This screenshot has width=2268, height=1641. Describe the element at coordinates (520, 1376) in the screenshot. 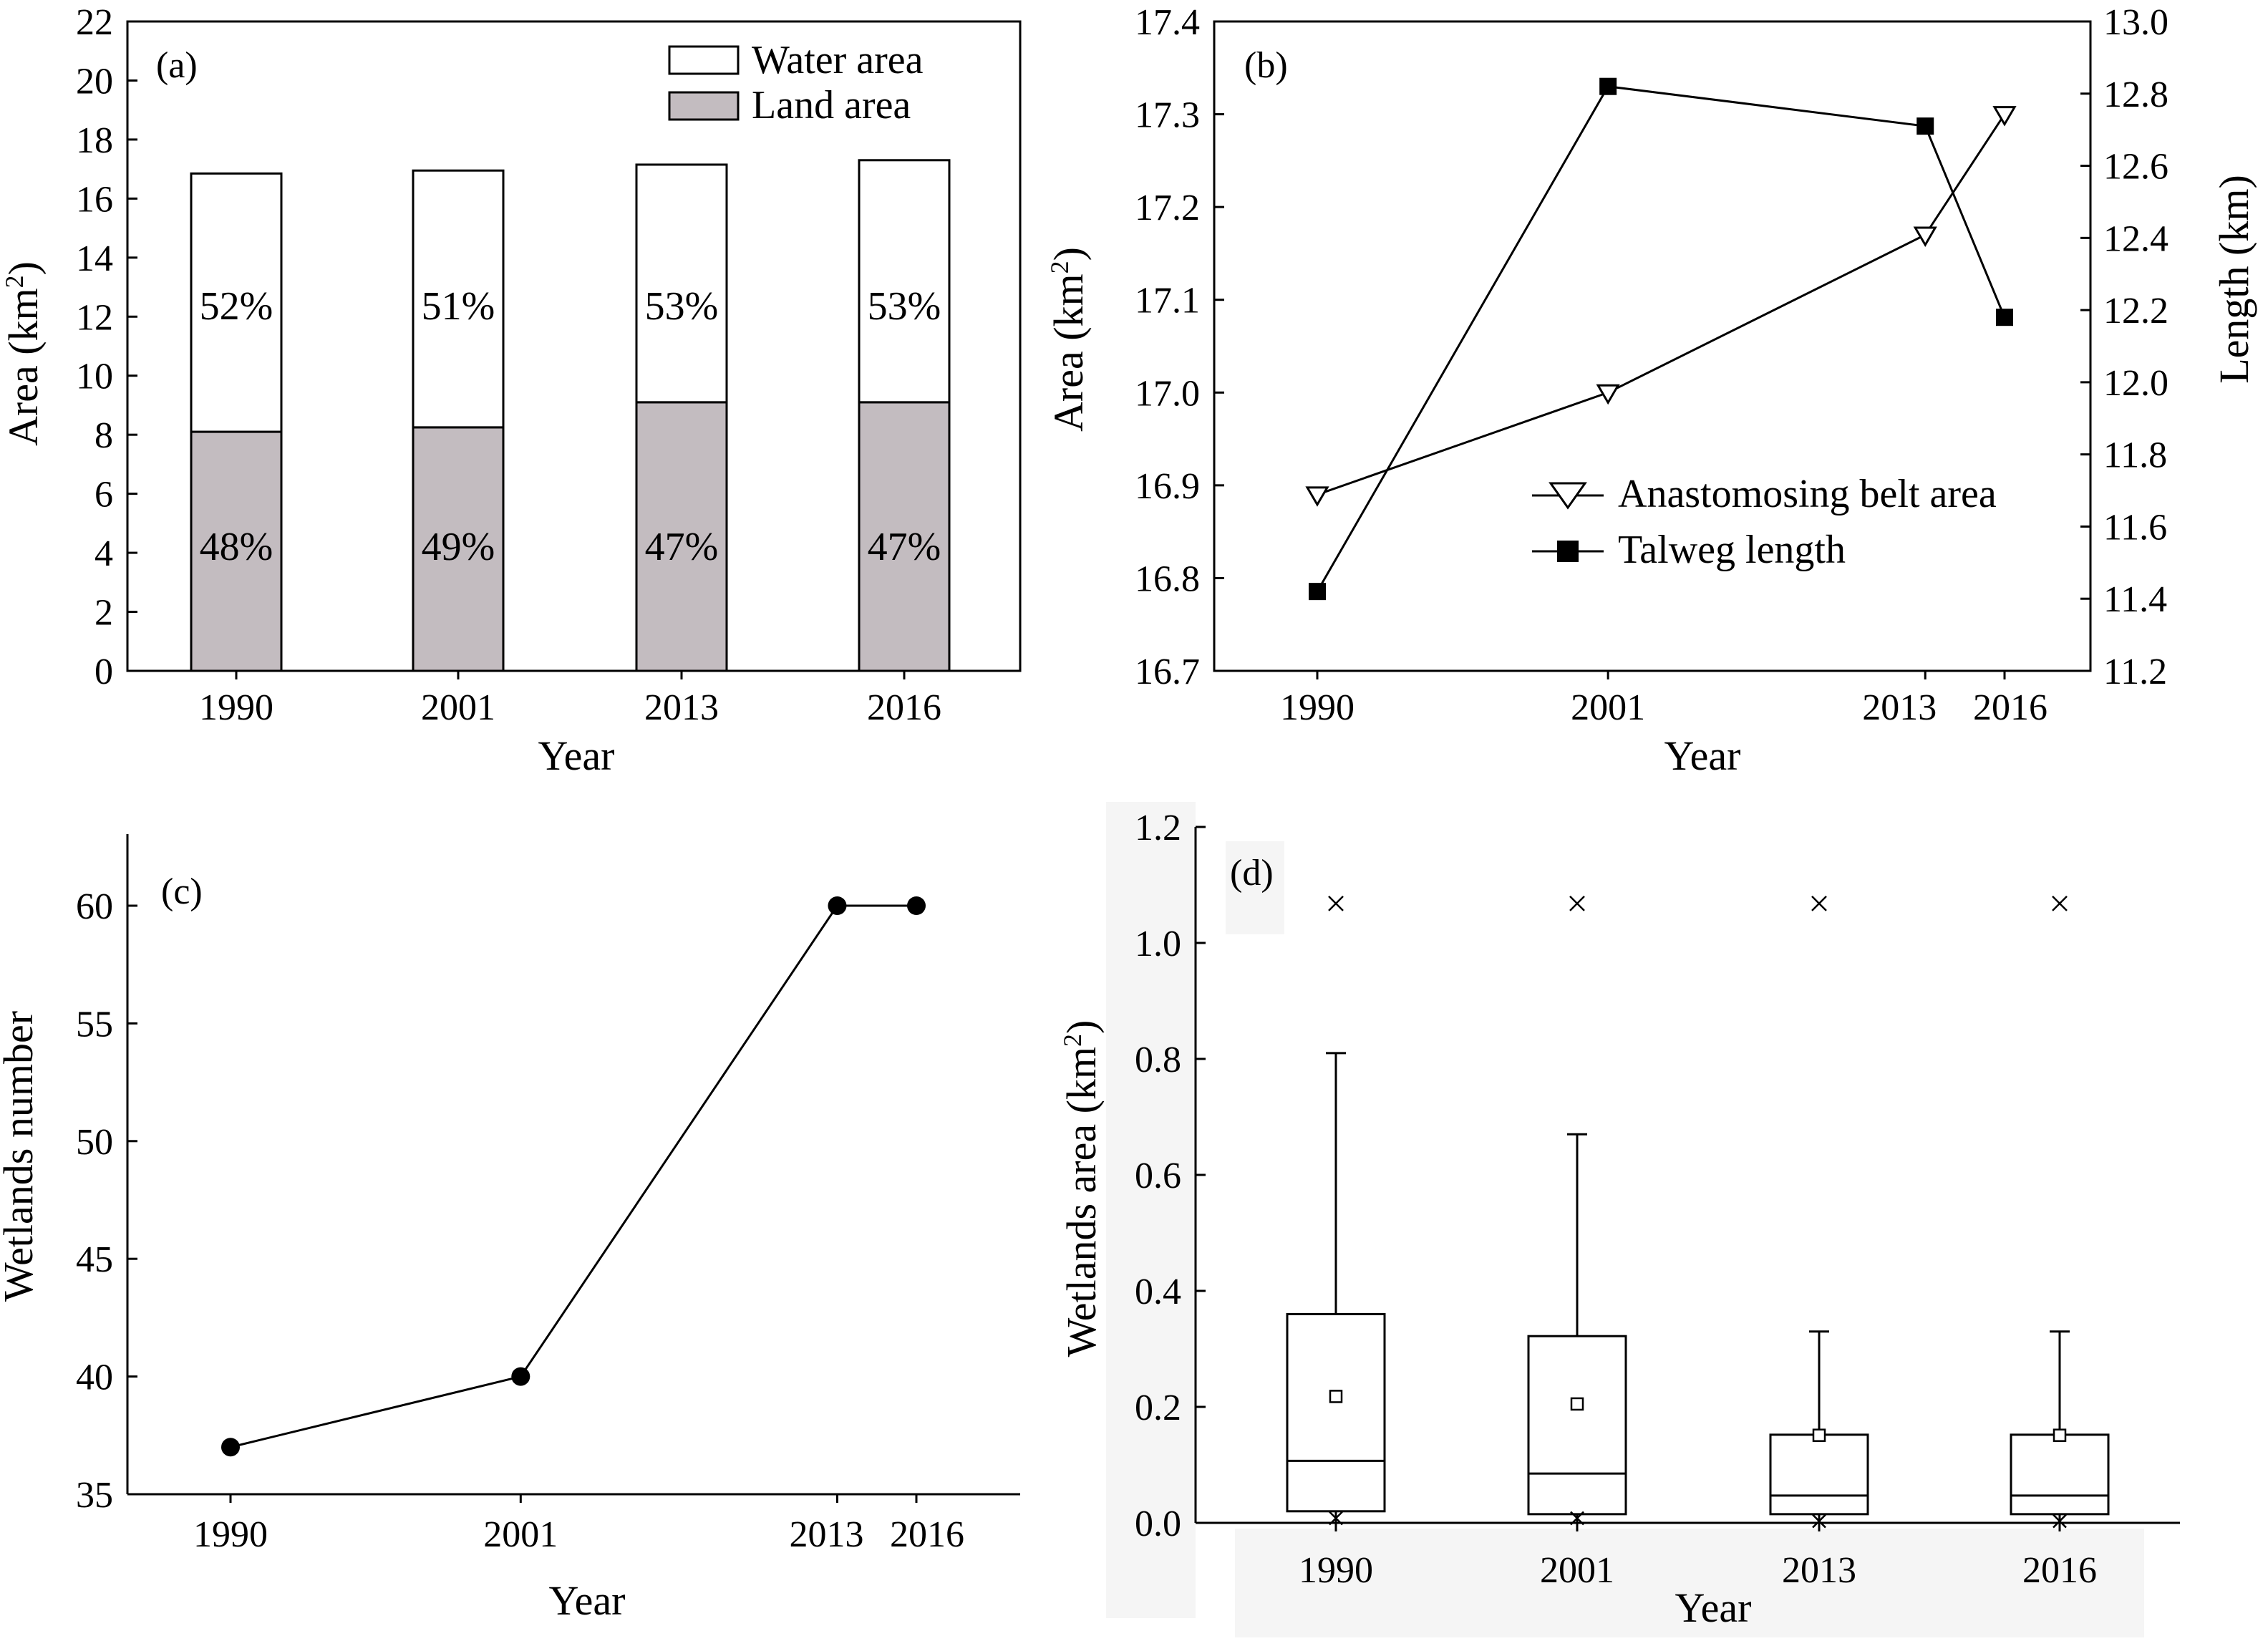

I see `point-wetlands-2001` at that location.